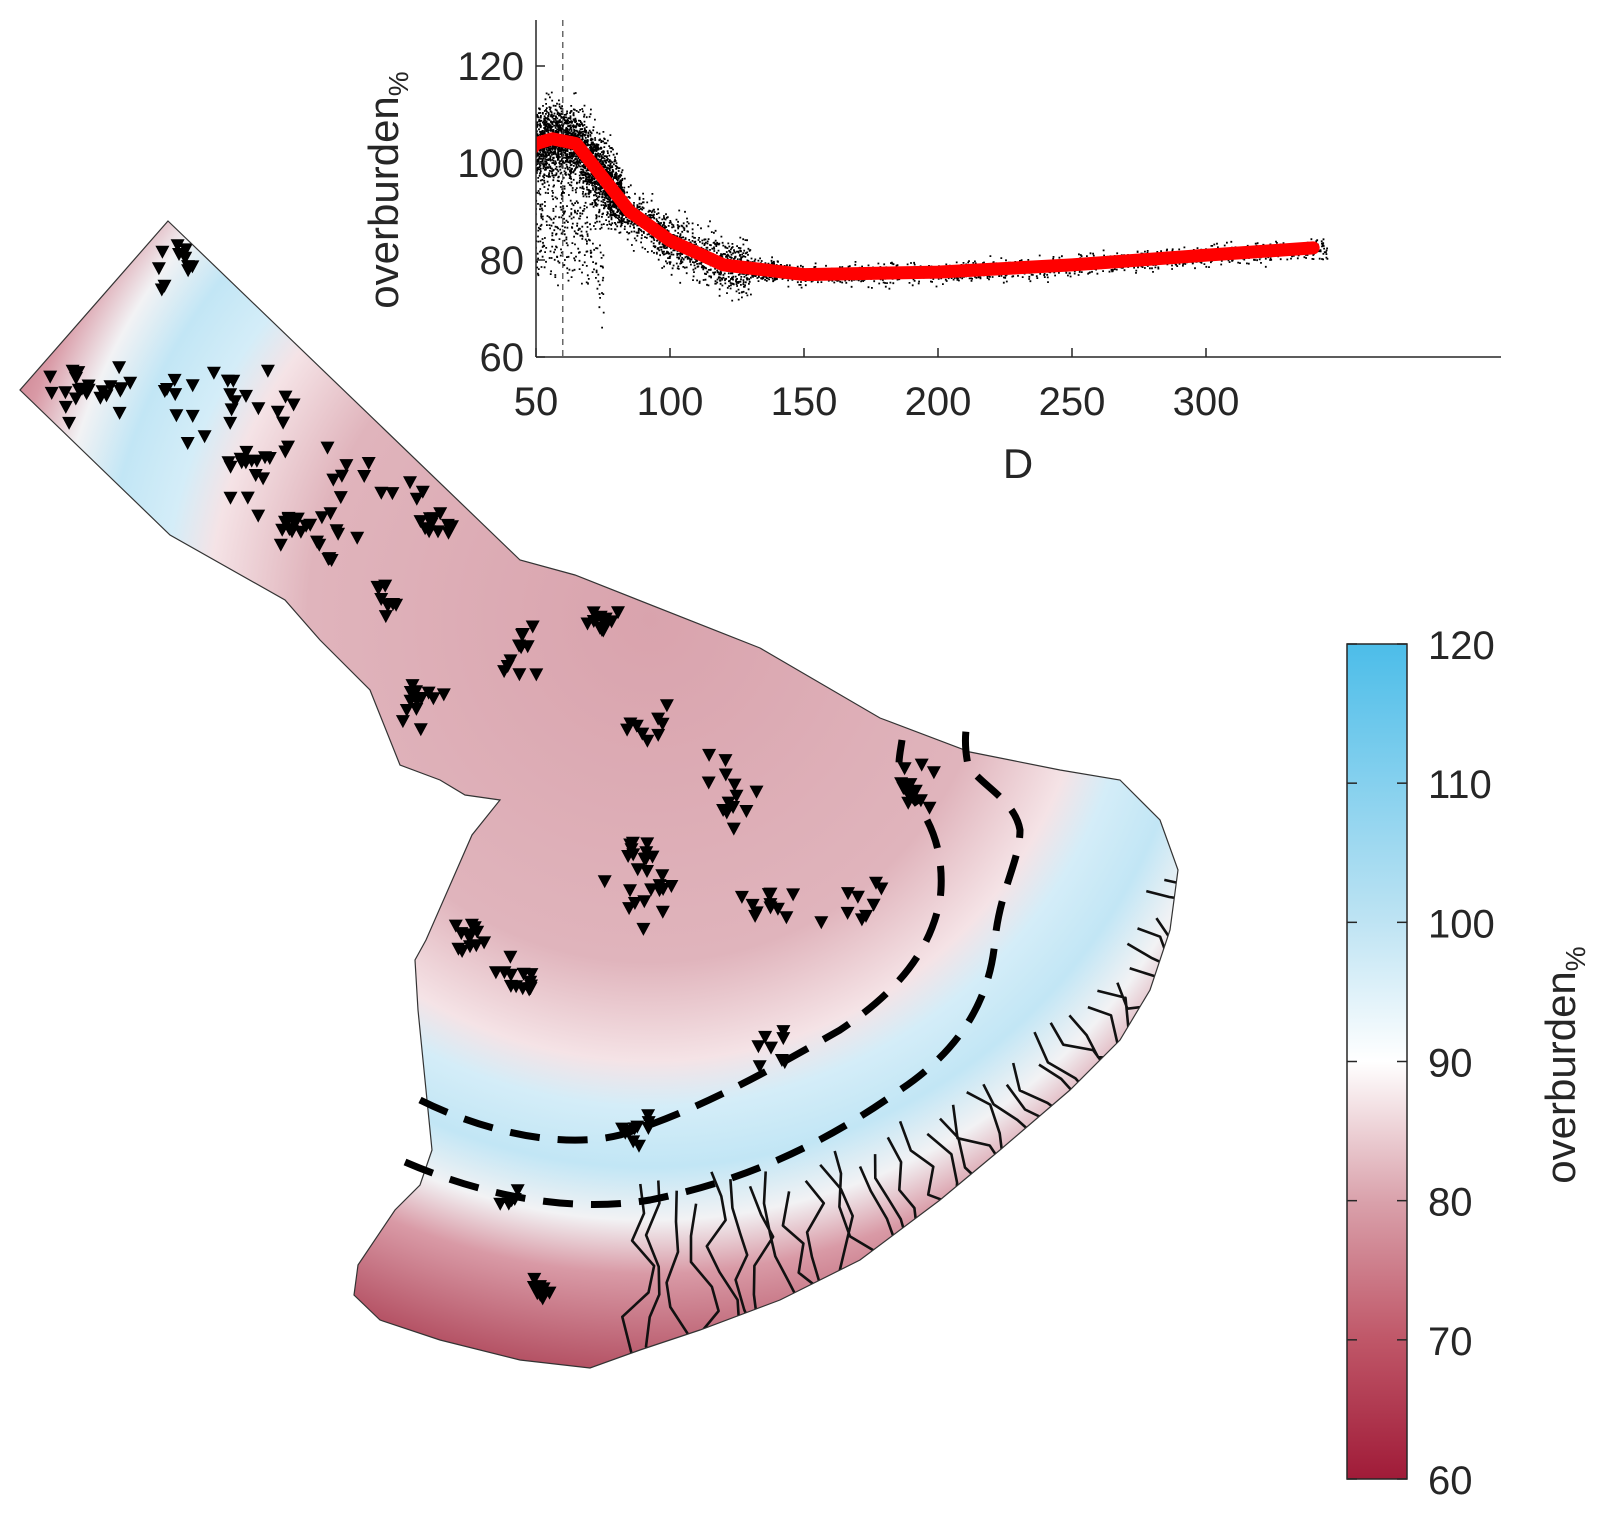  What do you see at coordinates (490, 164) in the screenshot?
I see `y-tick-label: 100` at bounding box center [490, 164].